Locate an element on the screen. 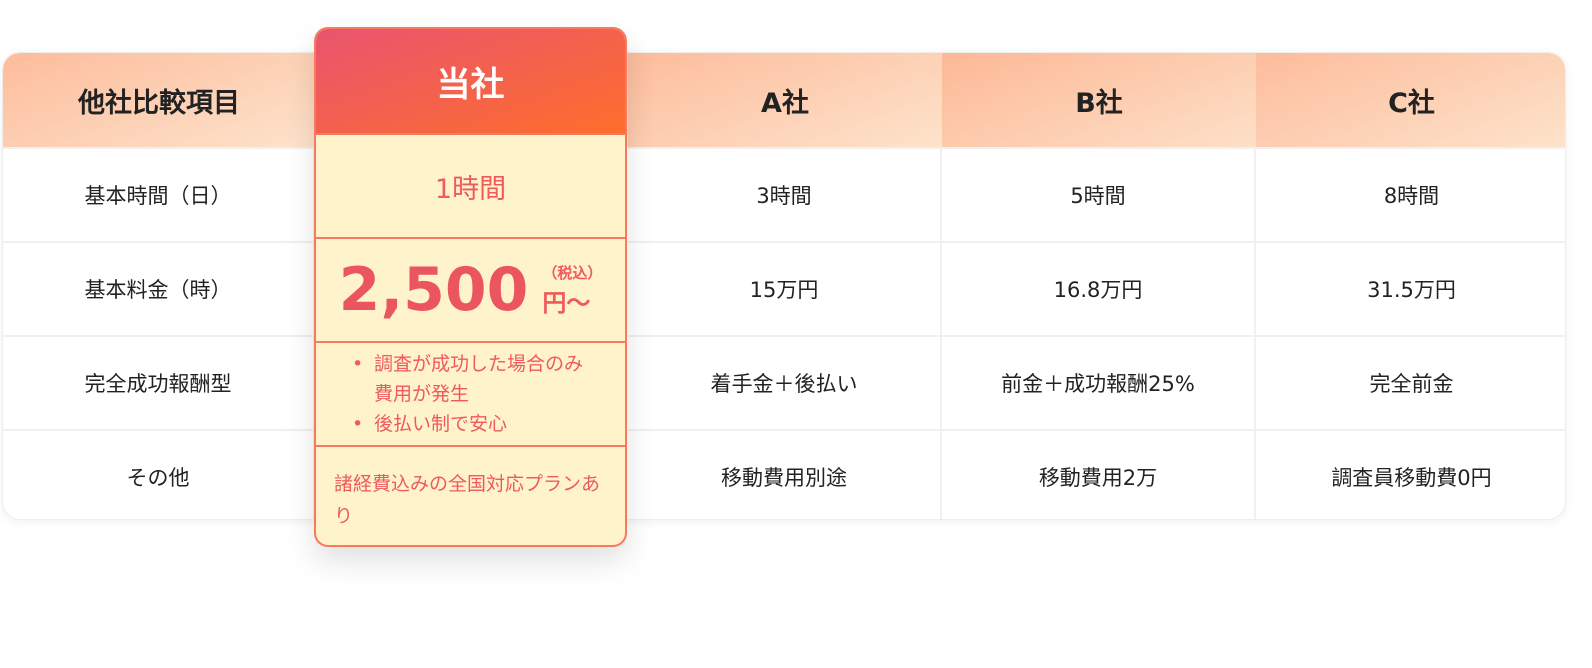 This screenshot has height=668, width=1592. ours-price: 2,500 （税込） 円〜 is located at coordinates (470, 289).